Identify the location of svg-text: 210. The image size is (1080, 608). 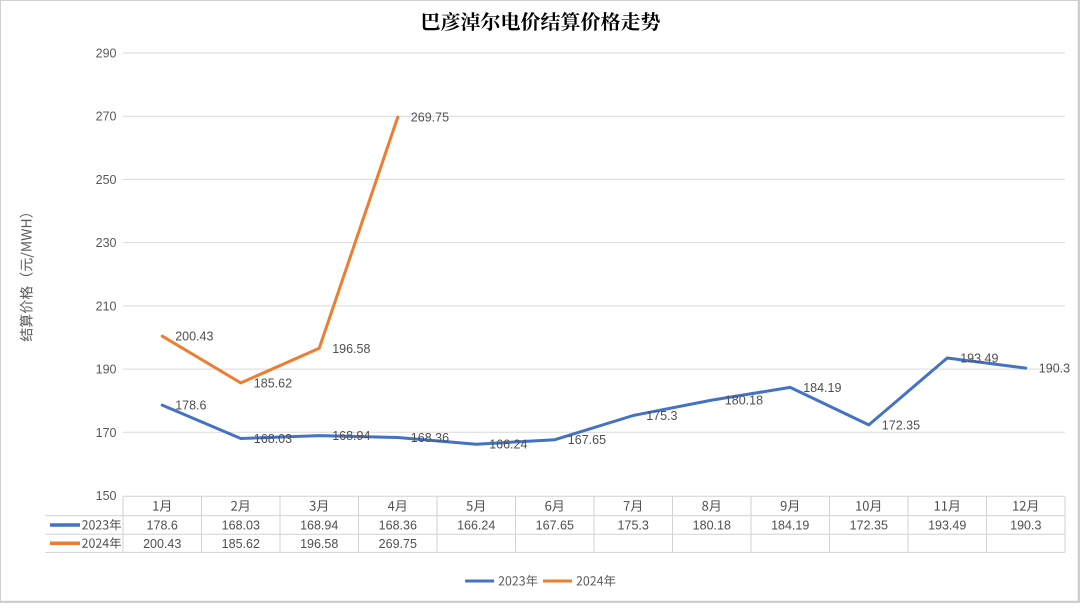
(106, 306).